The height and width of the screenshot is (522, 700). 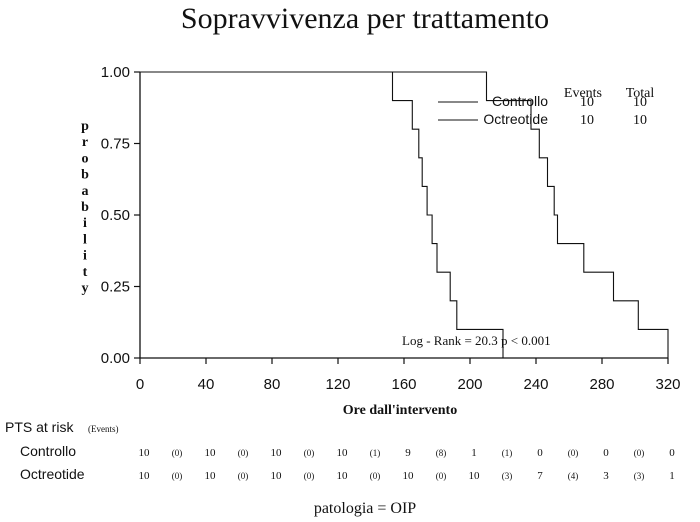 What do you see at coordinates (640, 93) in the screenshot?
I see `legend-header-total: Total` at bounding box center [640, 93].